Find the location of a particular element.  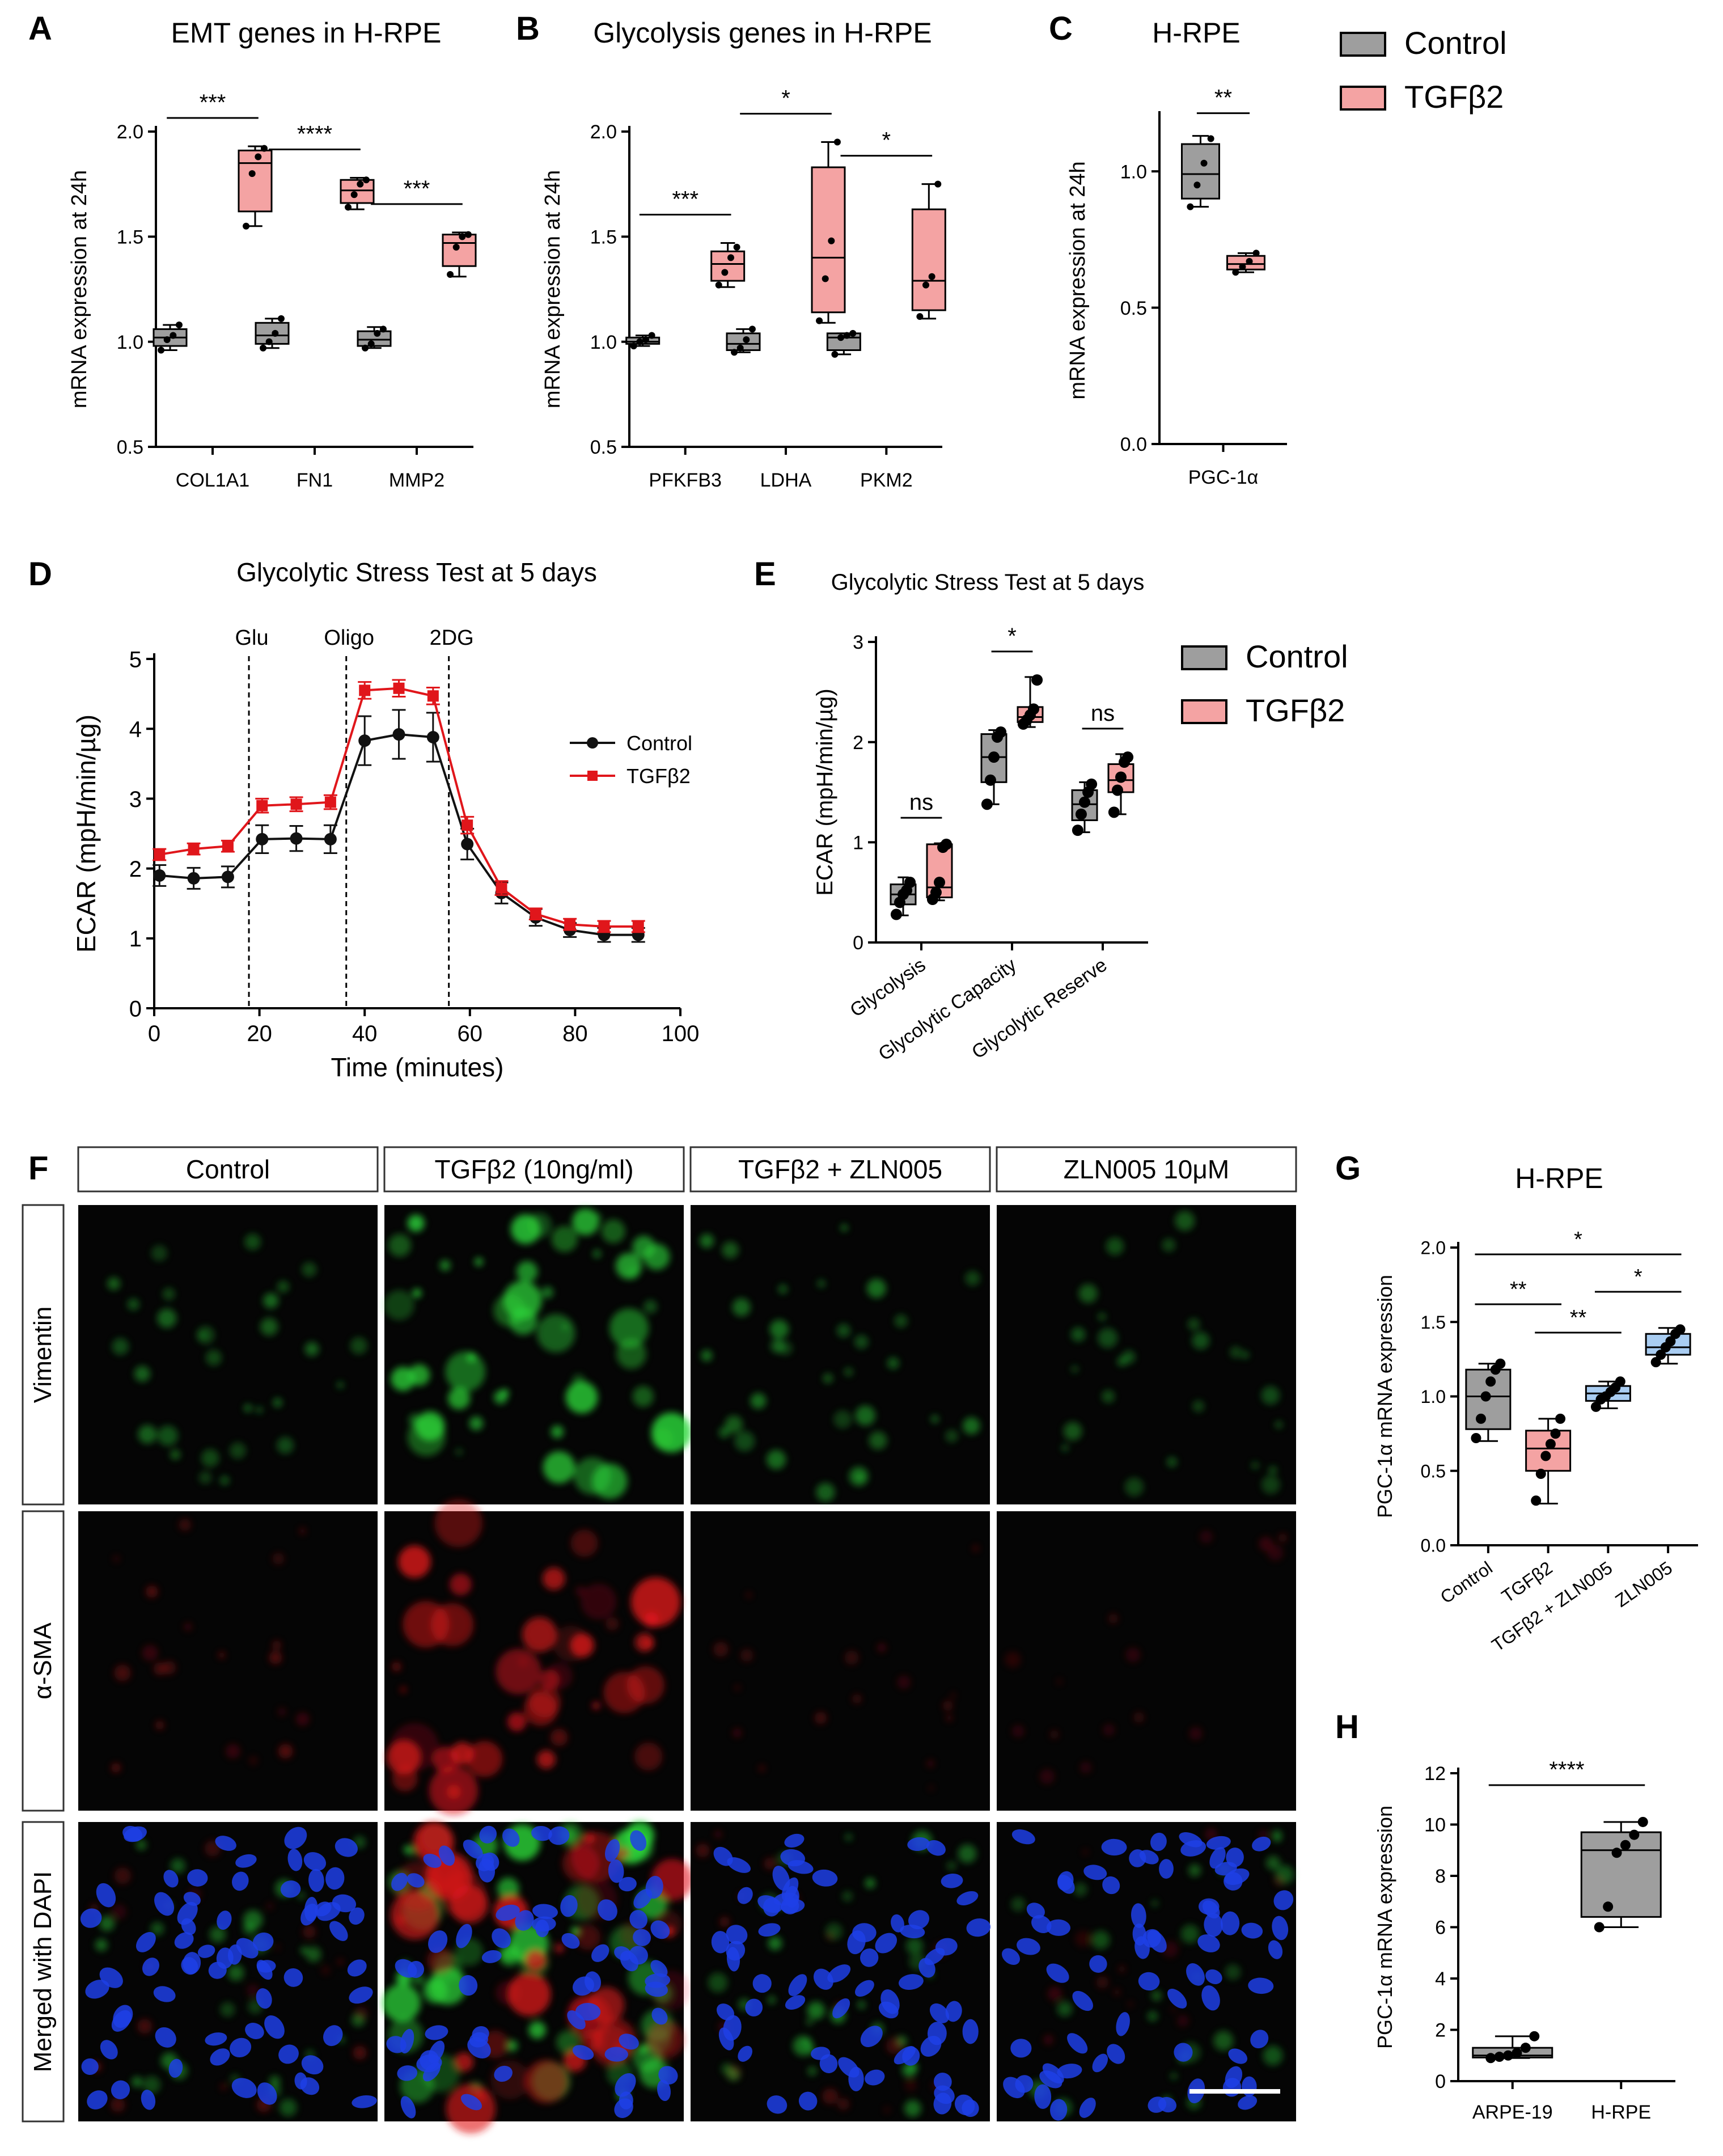

significance-label: *** is located at coordinates (213, 102).